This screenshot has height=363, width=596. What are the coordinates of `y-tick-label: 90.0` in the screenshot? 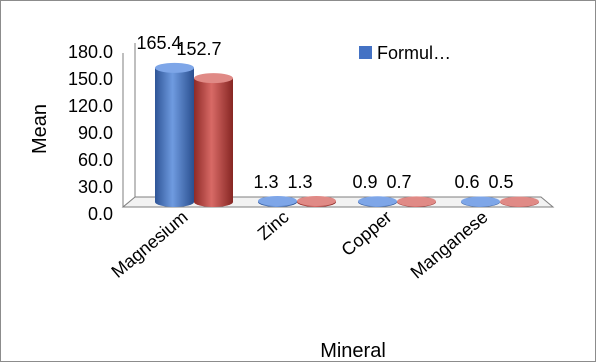 It's located at (95, 133).